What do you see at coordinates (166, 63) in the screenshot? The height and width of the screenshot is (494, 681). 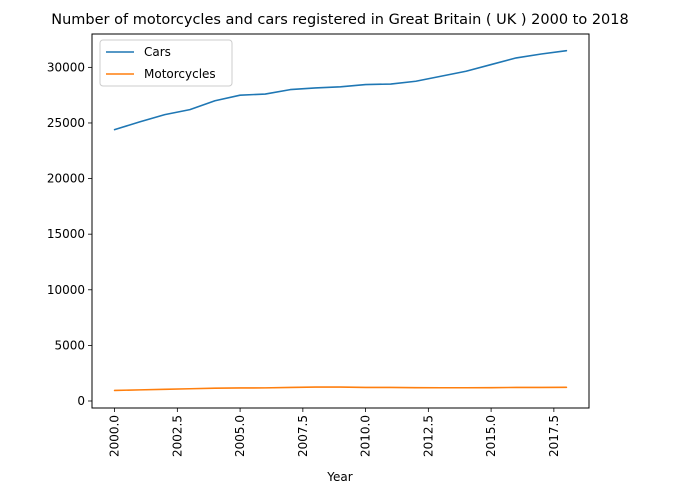 I see `legend: Cars Motorcycles` at bounding box center [166, 63].